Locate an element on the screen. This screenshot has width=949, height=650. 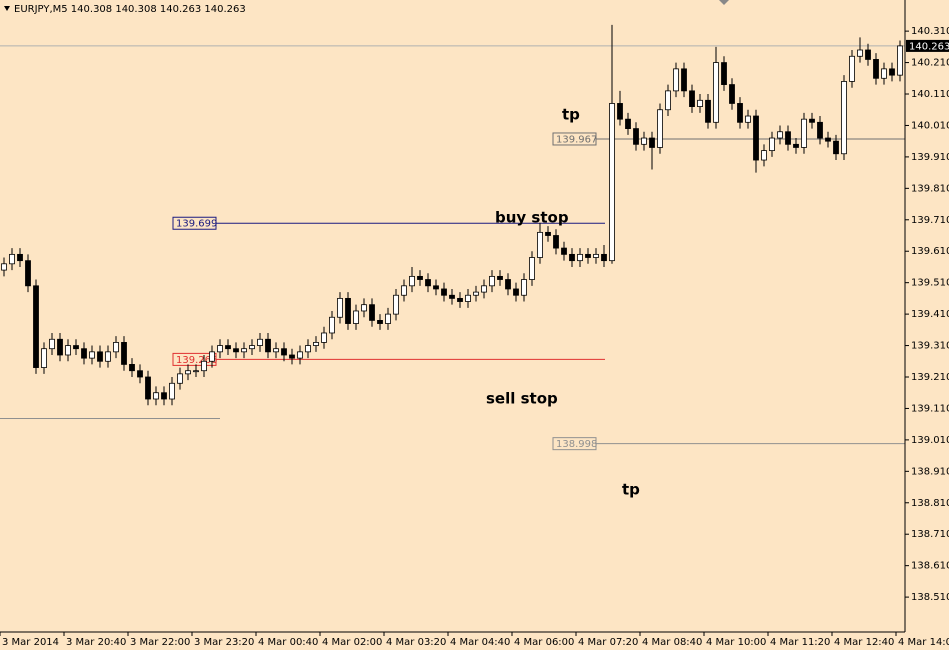
x-tick-label: 4 Mar 14:00 is located at coordinates (923, 642).